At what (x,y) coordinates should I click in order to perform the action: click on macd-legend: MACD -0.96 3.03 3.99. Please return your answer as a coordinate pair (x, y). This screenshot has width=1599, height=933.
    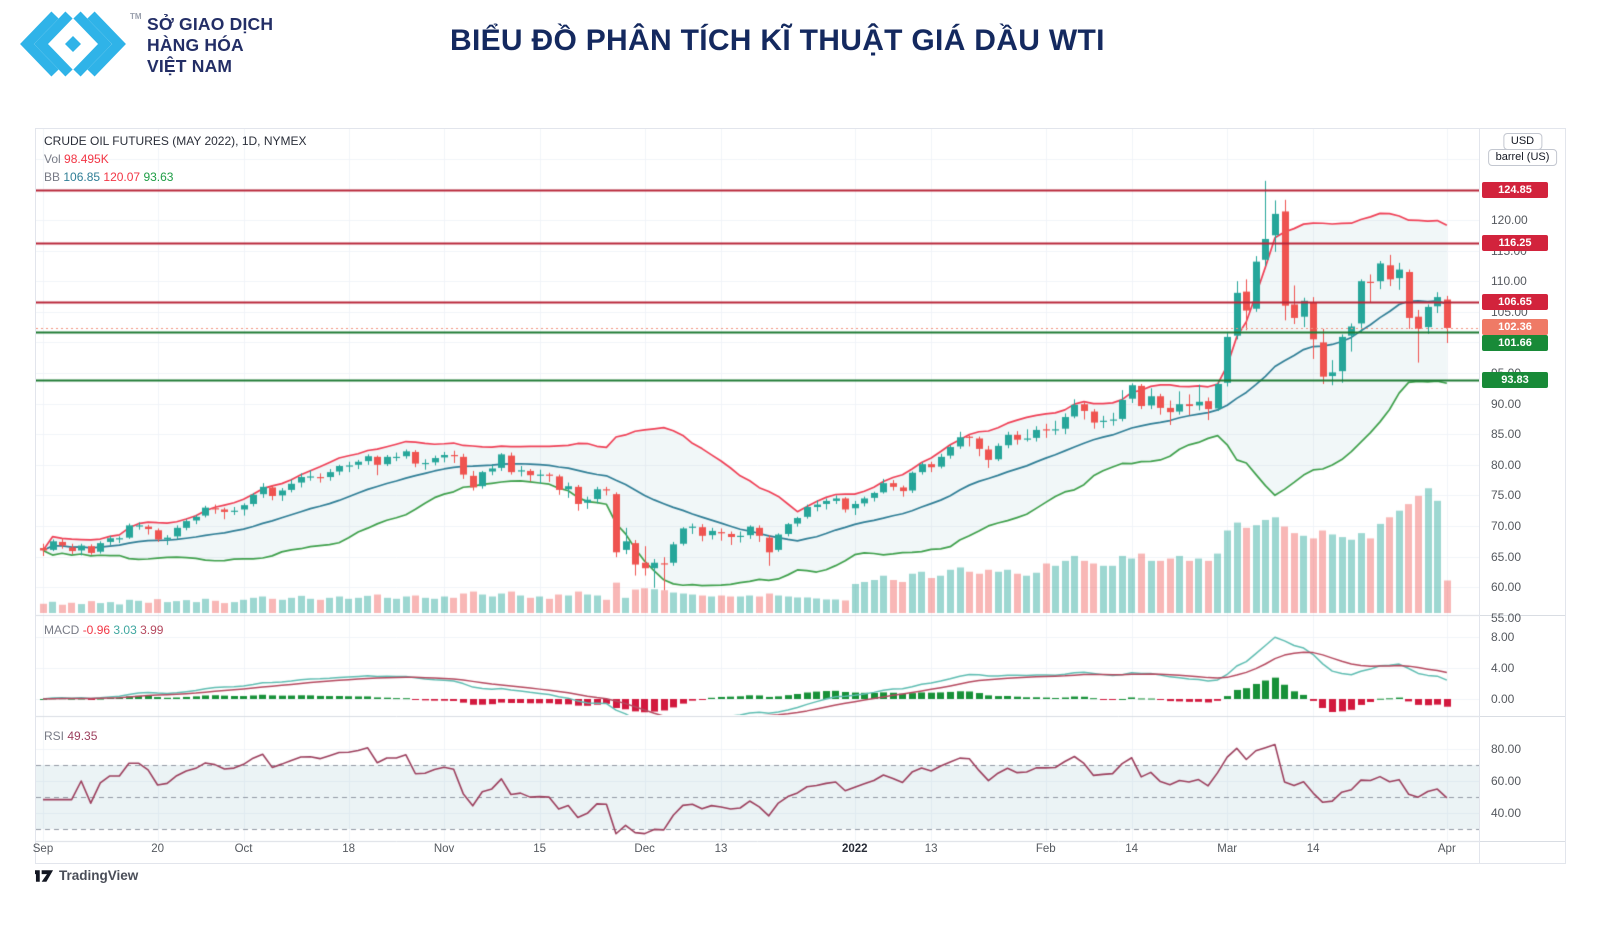
    Looking at the image, I should click on (103, 630).